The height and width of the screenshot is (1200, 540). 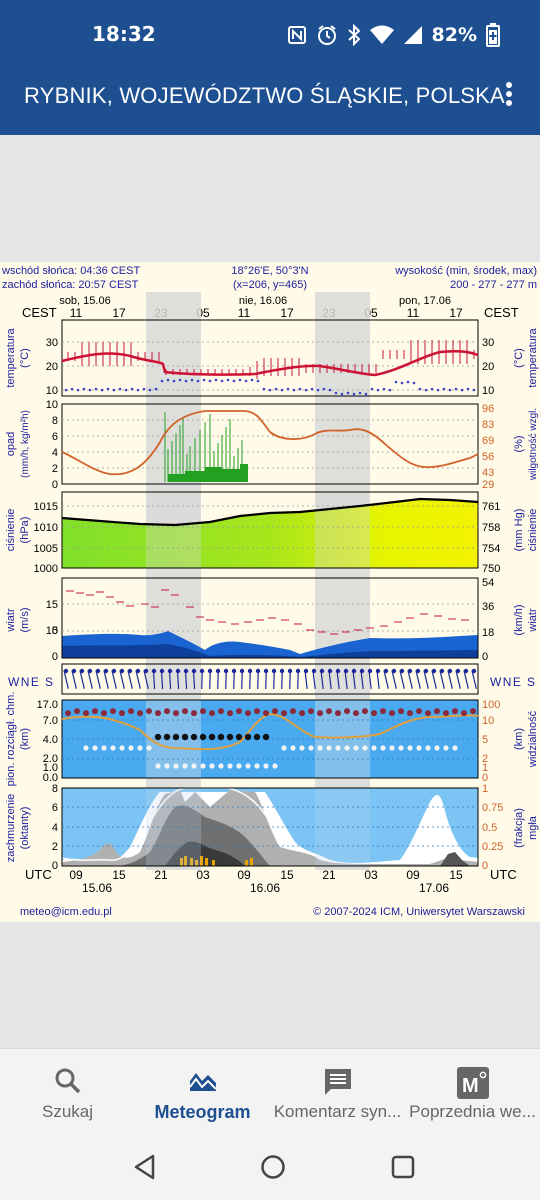 What do you see at coordinates (25, 828) in the screenshot?
I see `cloud-unit: (oktanty)` at bounding box center [25, 828].